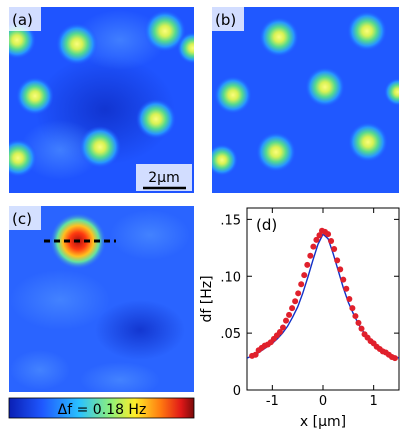  I want to click on panel-b-label: (b), so click(225, 20).